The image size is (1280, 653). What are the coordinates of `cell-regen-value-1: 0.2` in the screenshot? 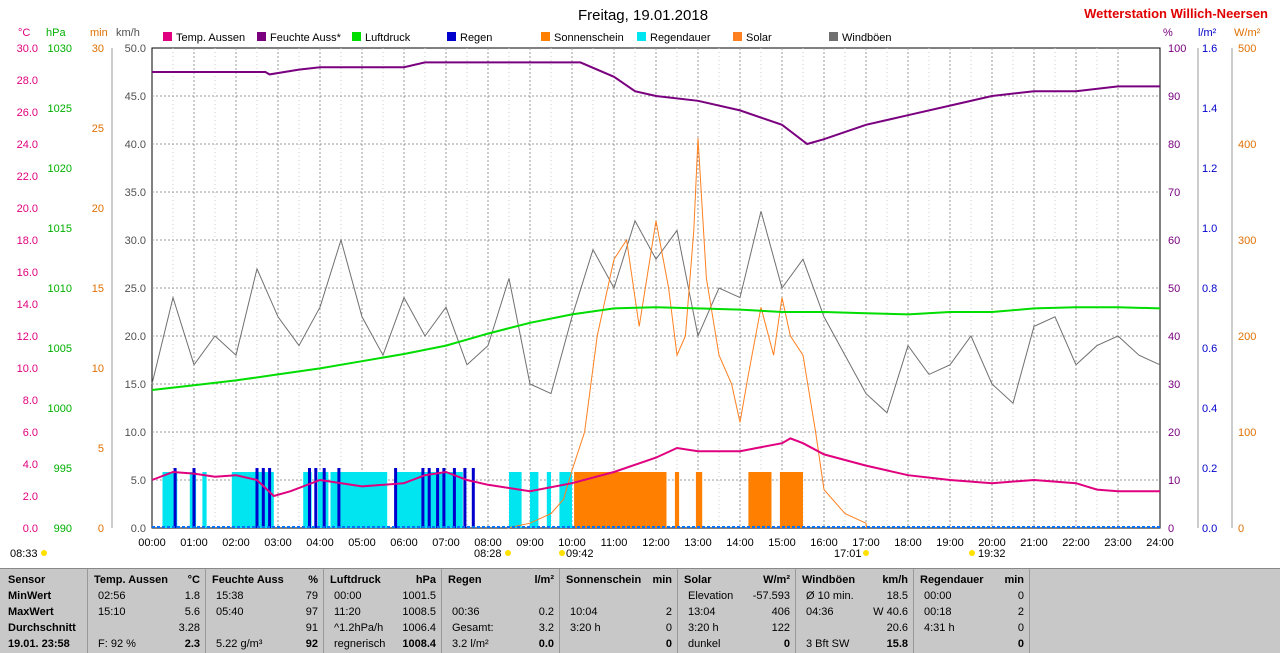 It's located at (546, 612).